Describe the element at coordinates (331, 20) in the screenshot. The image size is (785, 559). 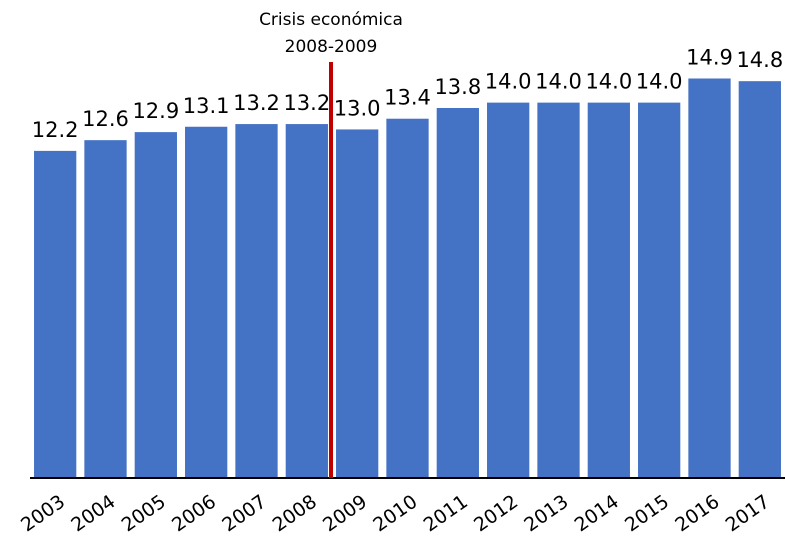
I see `annotation-text: Crisis económica` at that location.